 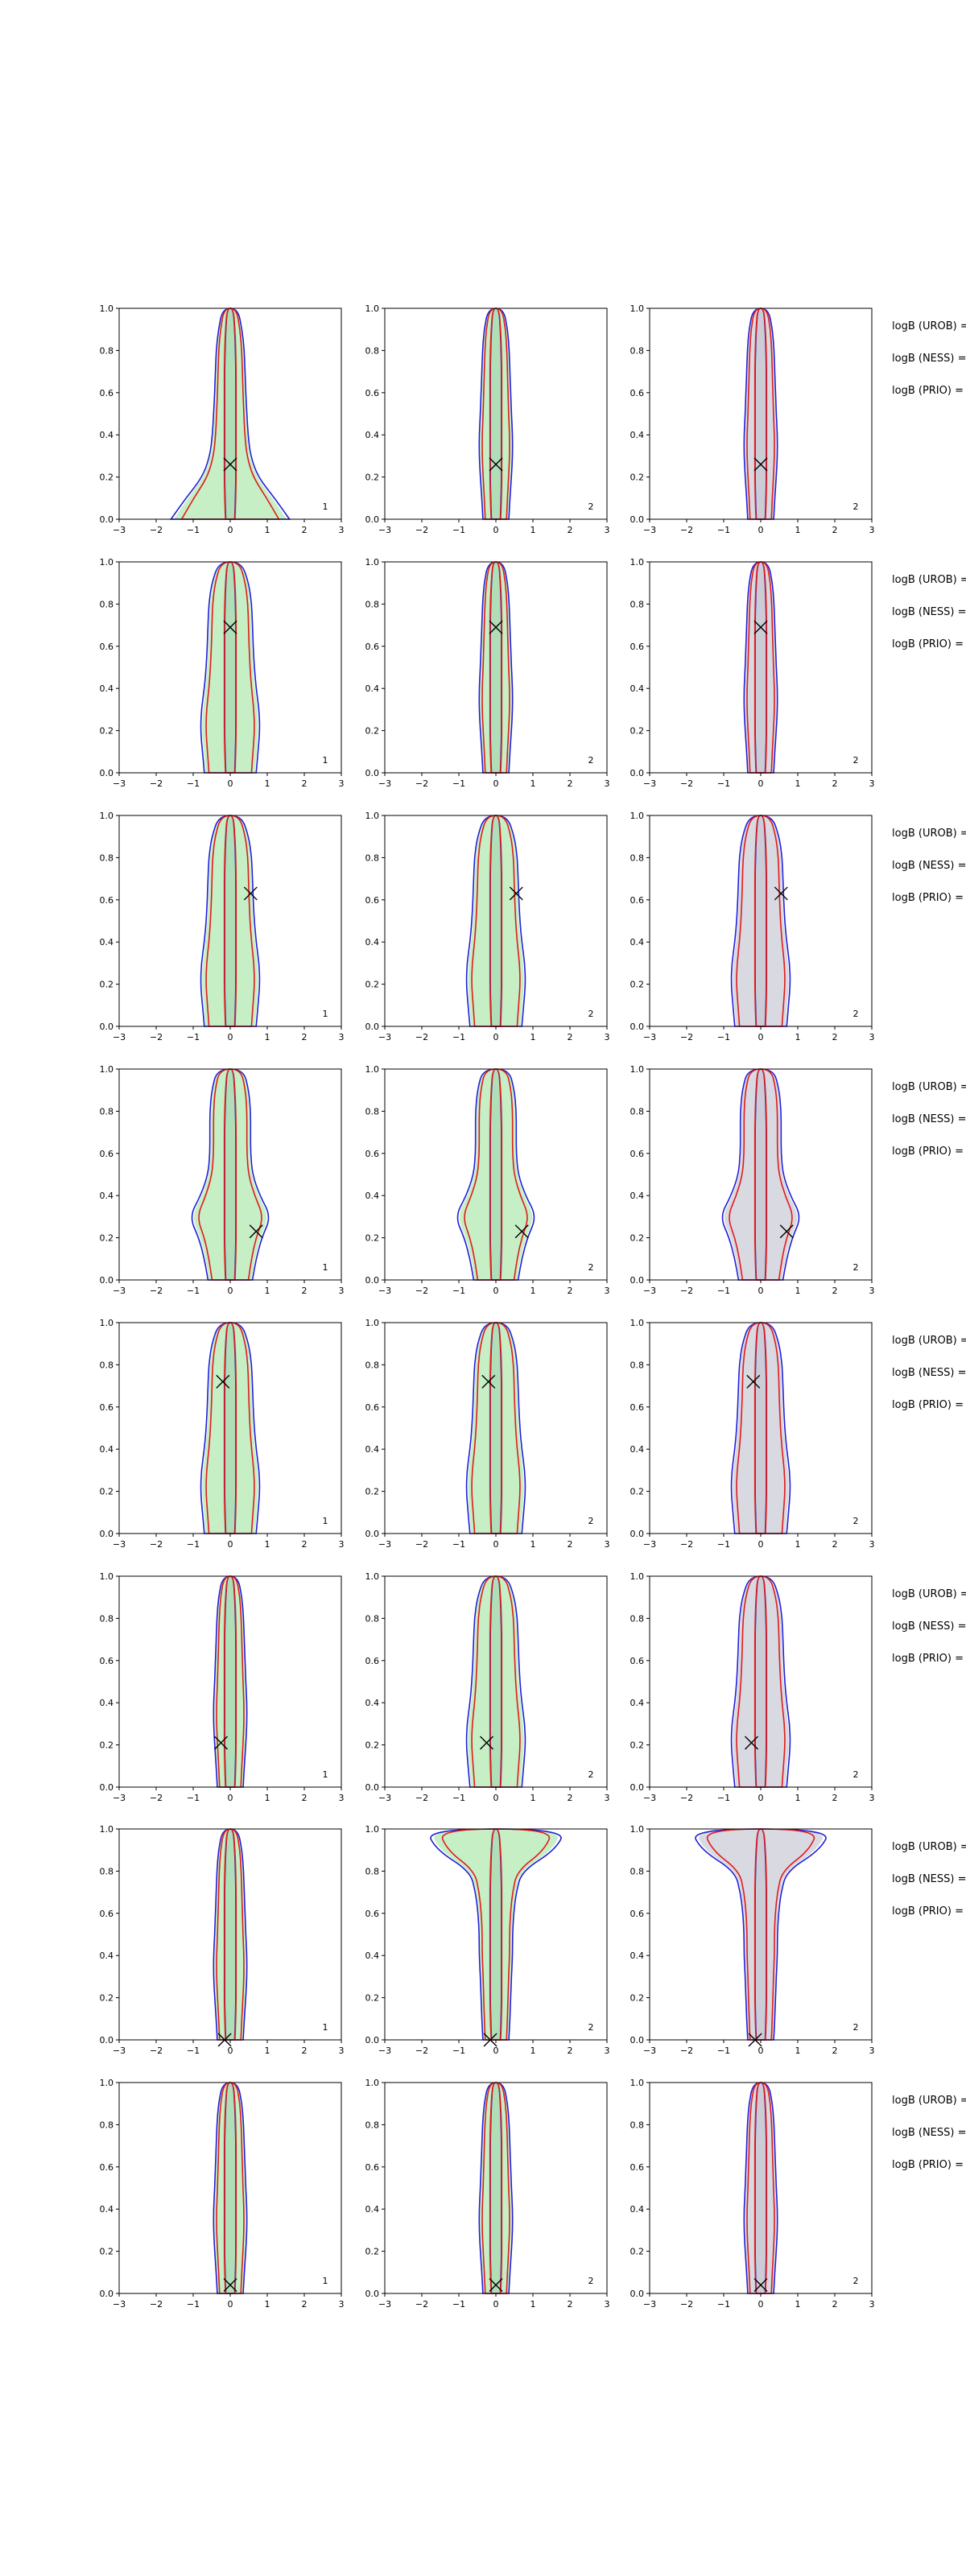 I want to click on subplot-r4-c3: −3 −2 −1 0 1 2 3 0.0 0.2 0.4 0.6 0.8 1.0 2, so click(x=752, y=1180).